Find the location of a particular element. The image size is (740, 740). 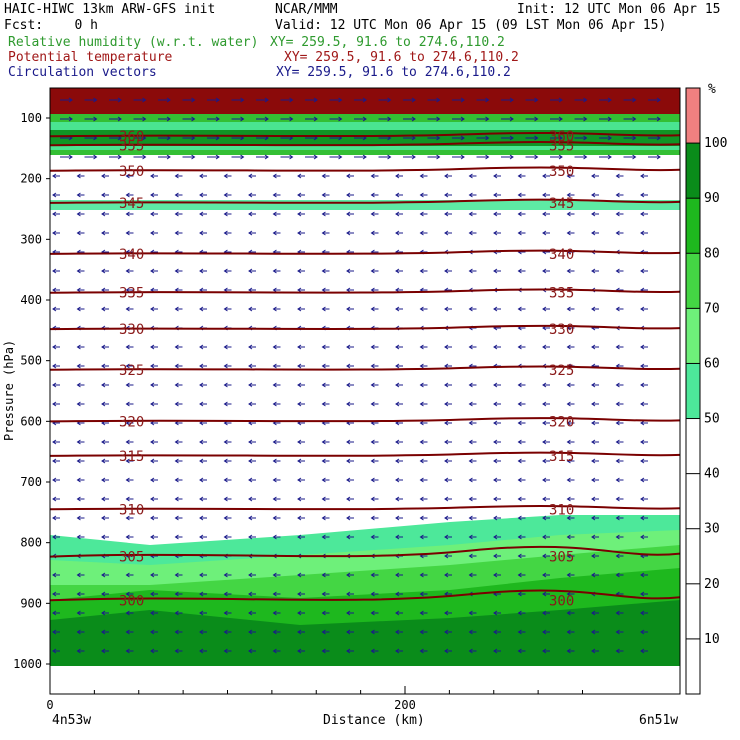

y-tick-label: 100 is located at coordinates (31, 118).